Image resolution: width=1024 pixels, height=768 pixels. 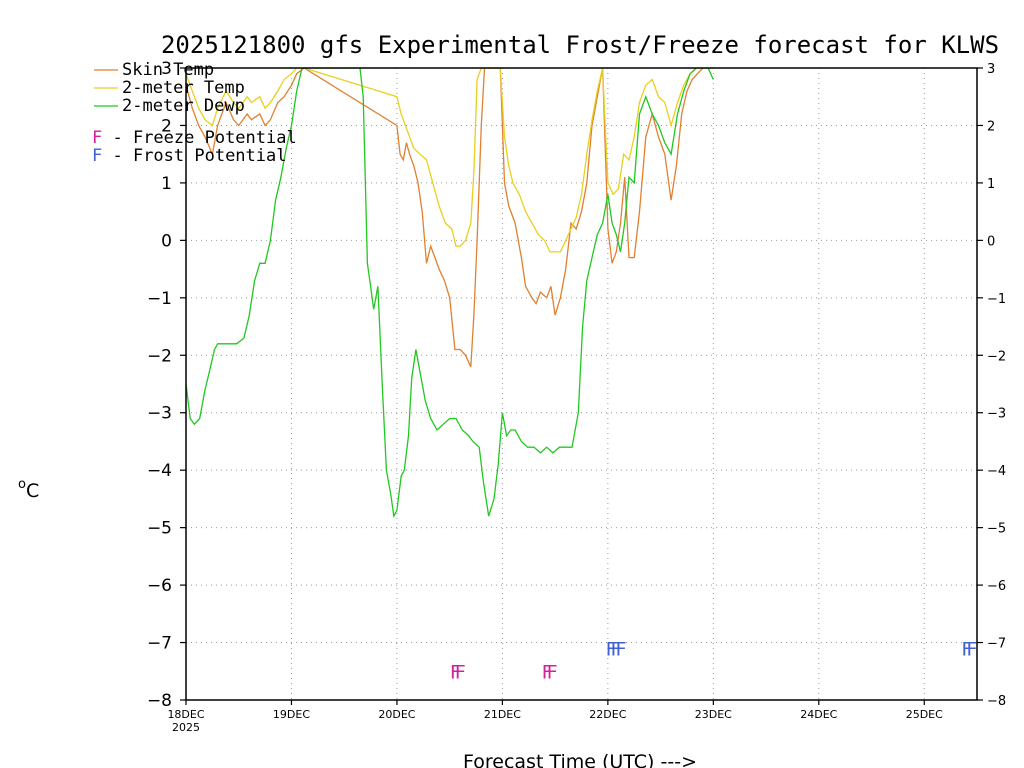 I want to click on y-tick-label-left: 0, so click(x=166, y=241).